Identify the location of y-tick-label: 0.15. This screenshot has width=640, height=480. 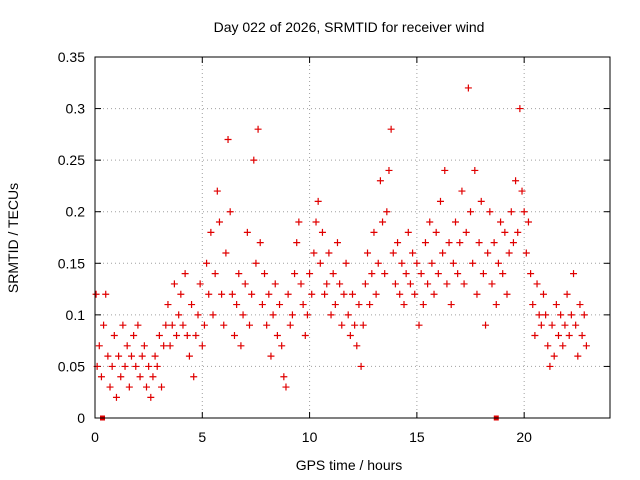
(71, 263).